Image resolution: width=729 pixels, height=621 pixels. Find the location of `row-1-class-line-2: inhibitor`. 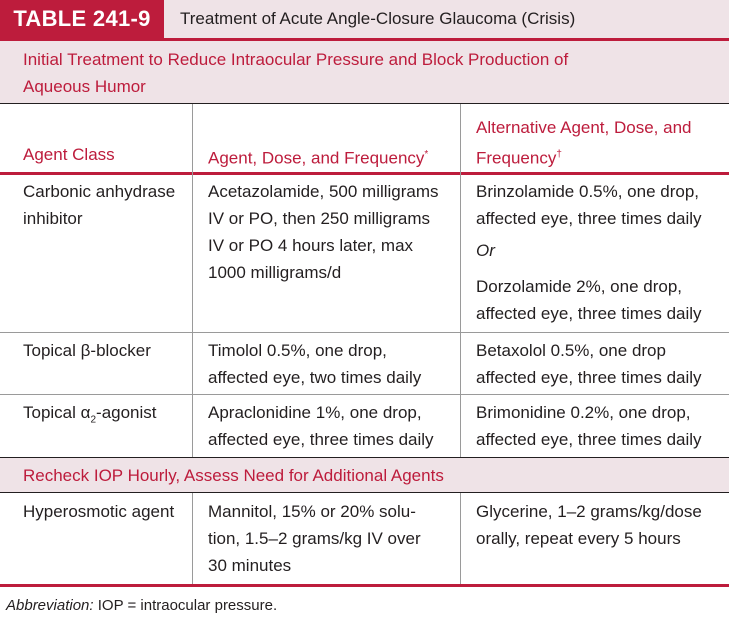

row-1-class-line-2: inhibitor is located at coordinates (53, 218).